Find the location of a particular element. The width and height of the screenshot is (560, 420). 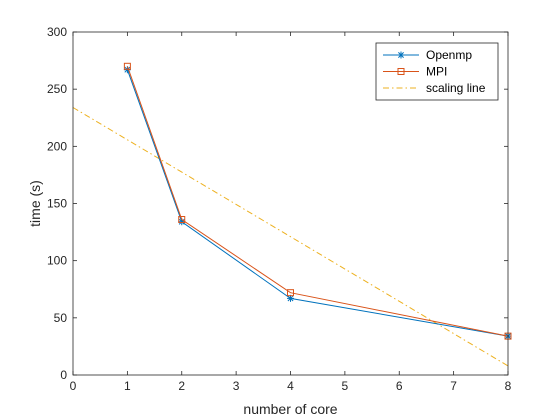

x-axis-label: number of core is located at coordinates (290, 409).